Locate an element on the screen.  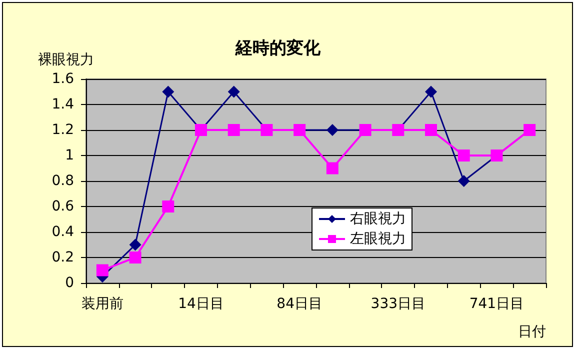
y-tick-label: 0.4 is located at coordinates (63, 232).